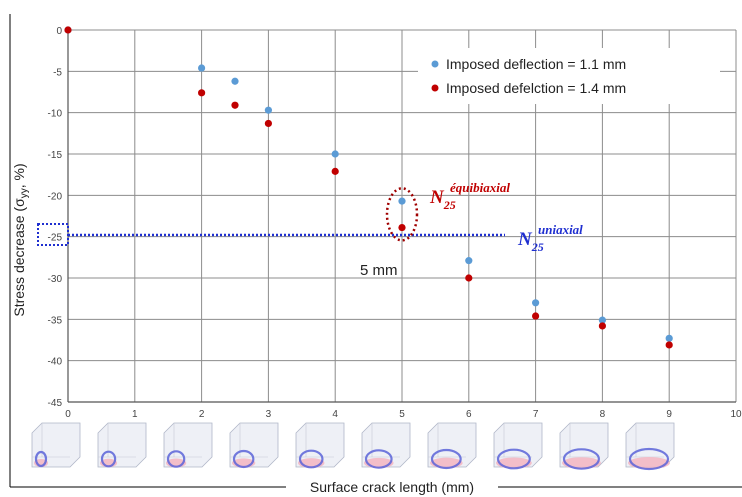 This screenshot has width=742, height=497. What do you see at coordinates (536, 64) in the screenshot?
I see `legend-label-deflection-1-1: Imposed deflection = 1.1 mm` at bounding box center [536, 64].